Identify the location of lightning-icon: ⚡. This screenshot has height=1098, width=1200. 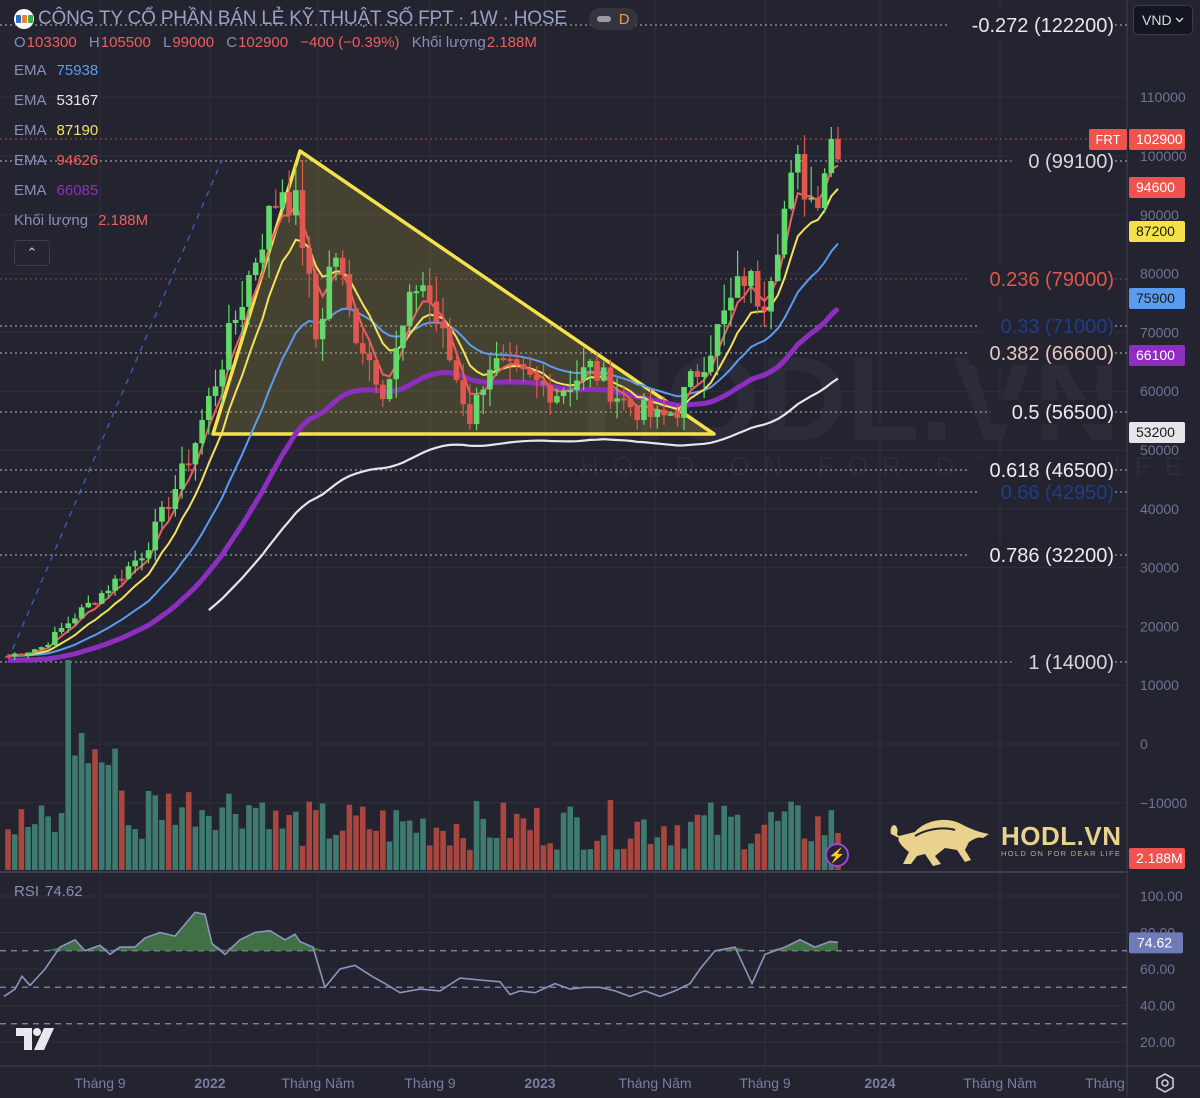
(837, 855).